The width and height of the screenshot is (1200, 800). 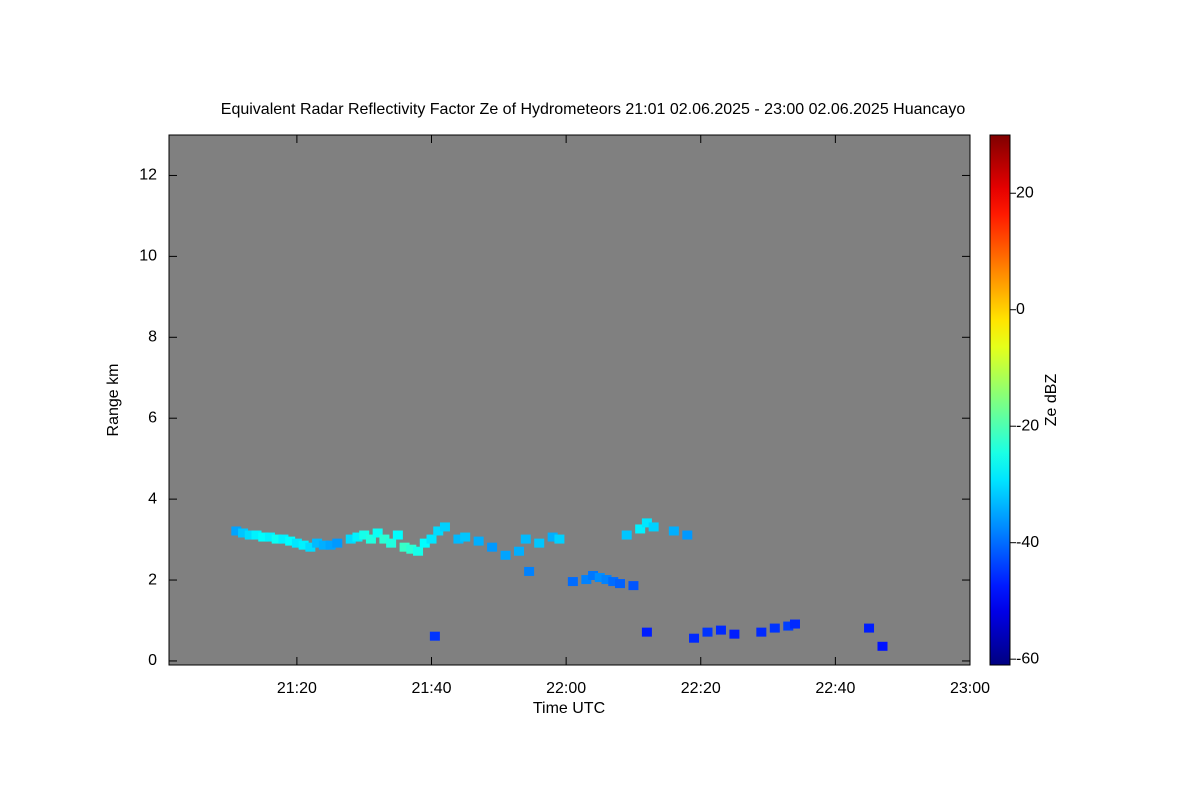 I want to click on x-tick-label: 22:20, so click(x=701, y=688).